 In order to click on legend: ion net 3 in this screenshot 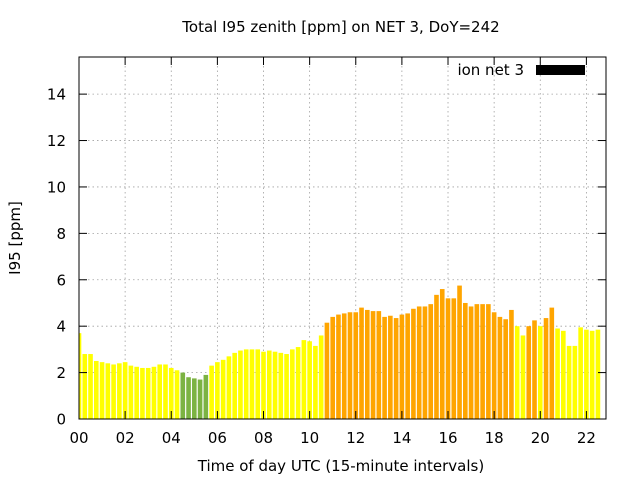, I will do `click(521, 70)`.